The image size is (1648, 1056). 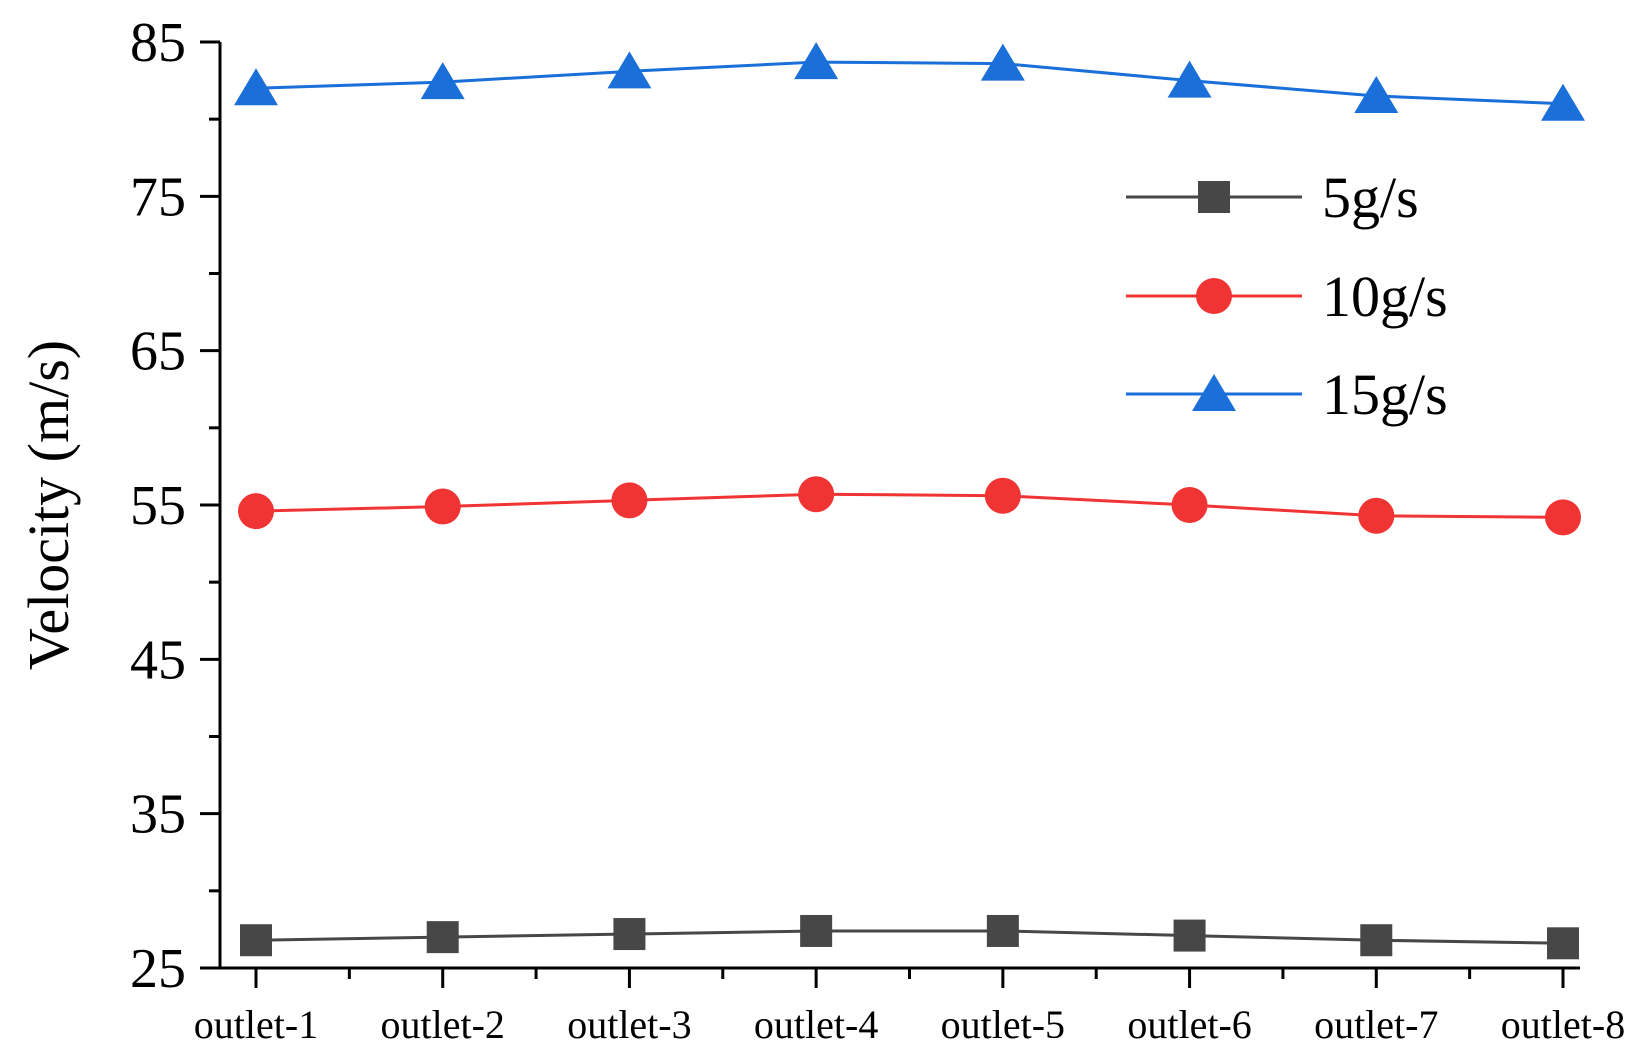 What do you see at coordinates (1287, 394) in the screenshot?
I see `legend-item: 15g/s` at bounding box center [1287, 394].